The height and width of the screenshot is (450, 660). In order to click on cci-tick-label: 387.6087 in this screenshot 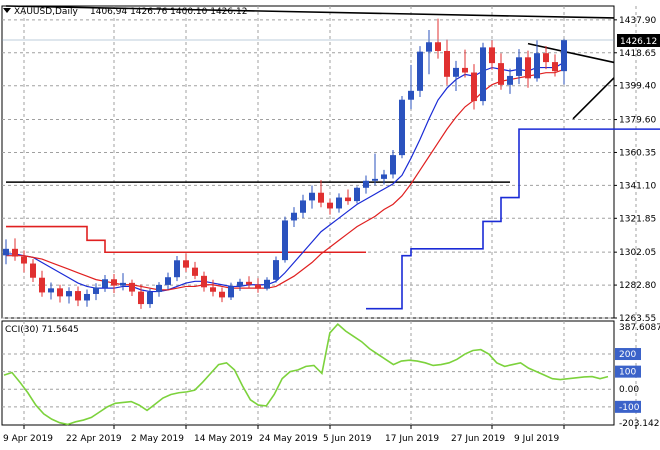, I will do `click(639, 328)`.